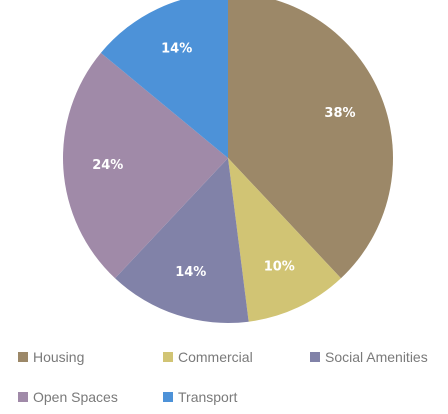  Describe the element at coordinates (164, 79) in the screenshot. I see `slice-transport` at that location.